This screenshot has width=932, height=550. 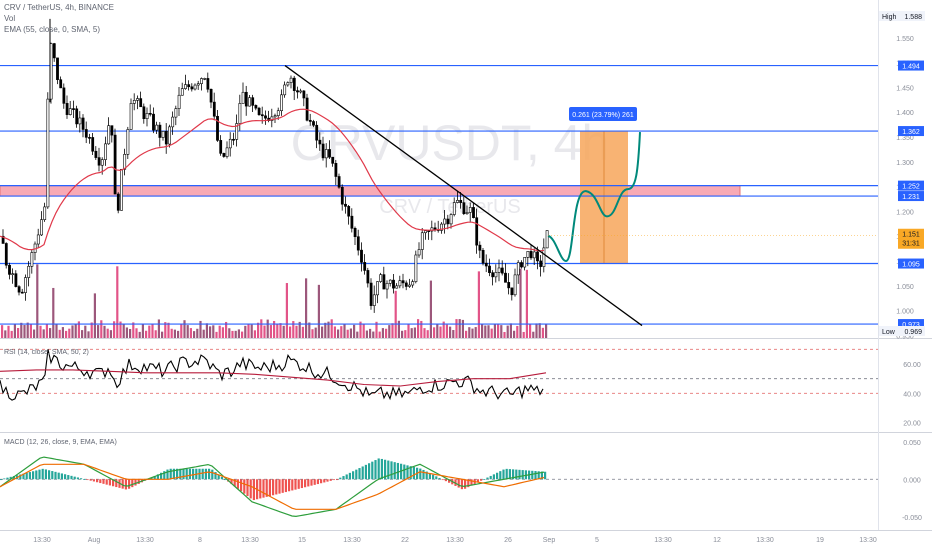 I want to click on watermark-symbol: CRVUSDT, 4h, so click(x=450, y=143).